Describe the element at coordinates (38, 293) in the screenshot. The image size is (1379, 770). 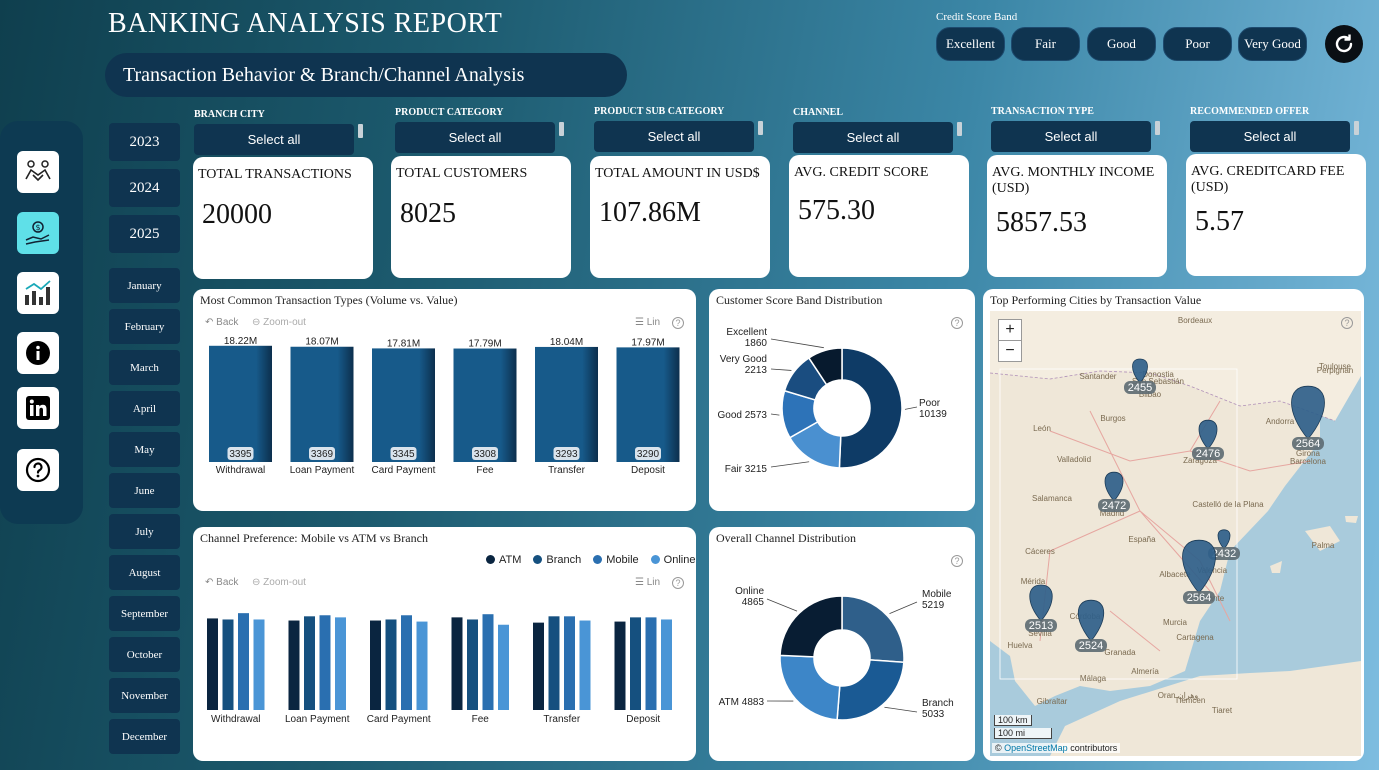
I see `nav-analytics-button` at that location.